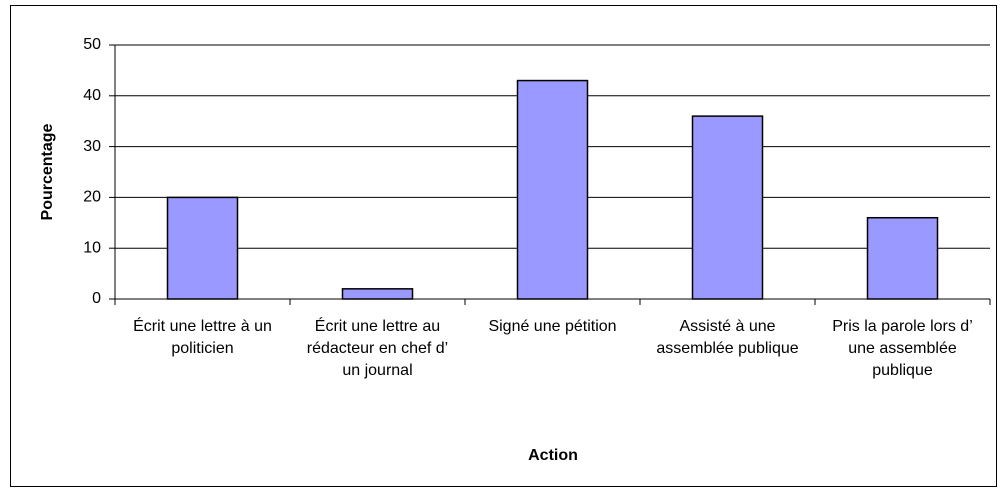  I want to click on x-tick-label-box: Écrit une lettre à un politicien, so click(202, 337).